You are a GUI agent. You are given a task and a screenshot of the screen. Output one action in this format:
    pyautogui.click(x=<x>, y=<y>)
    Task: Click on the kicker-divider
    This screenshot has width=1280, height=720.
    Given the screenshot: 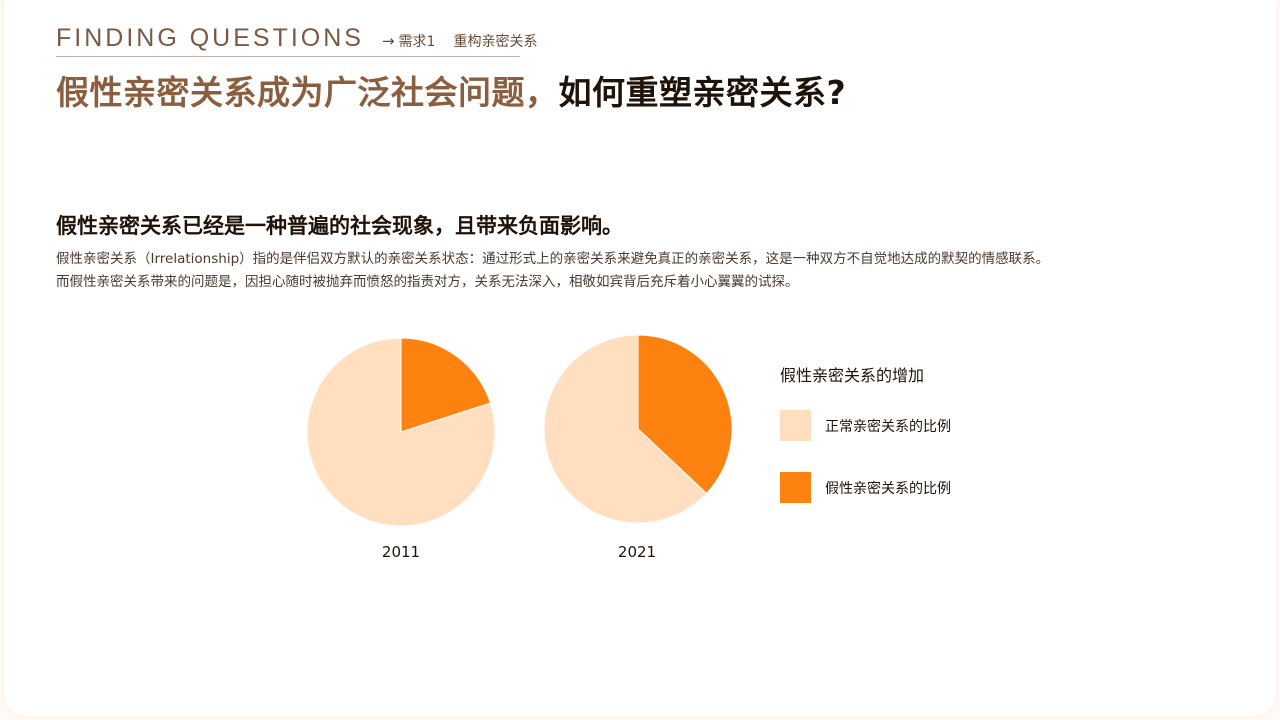 What is the action you would take?
    pyautogui.click(x=288, y=56)
    